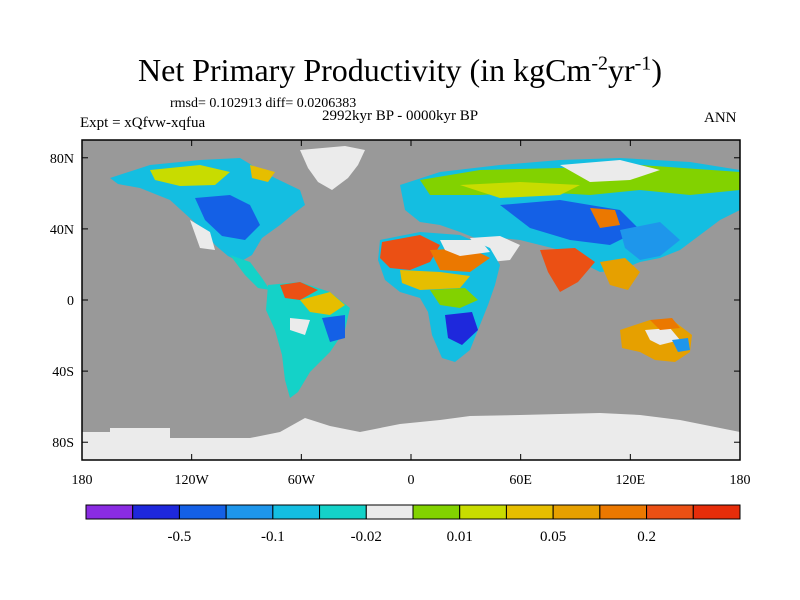 The width and height of the screenshot is (800, 600). I want to click on colorbar-label: -0.02, so click(366, 537).